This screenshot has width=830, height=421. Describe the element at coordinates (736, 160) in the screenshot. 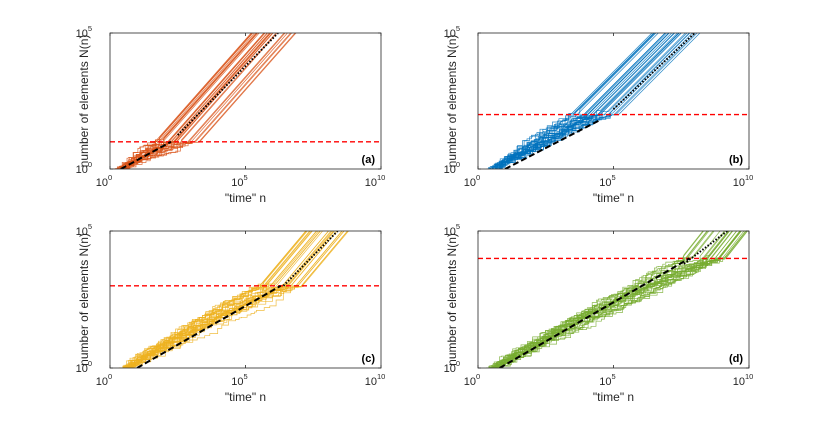

I see `panel-label: (b)` at that location.